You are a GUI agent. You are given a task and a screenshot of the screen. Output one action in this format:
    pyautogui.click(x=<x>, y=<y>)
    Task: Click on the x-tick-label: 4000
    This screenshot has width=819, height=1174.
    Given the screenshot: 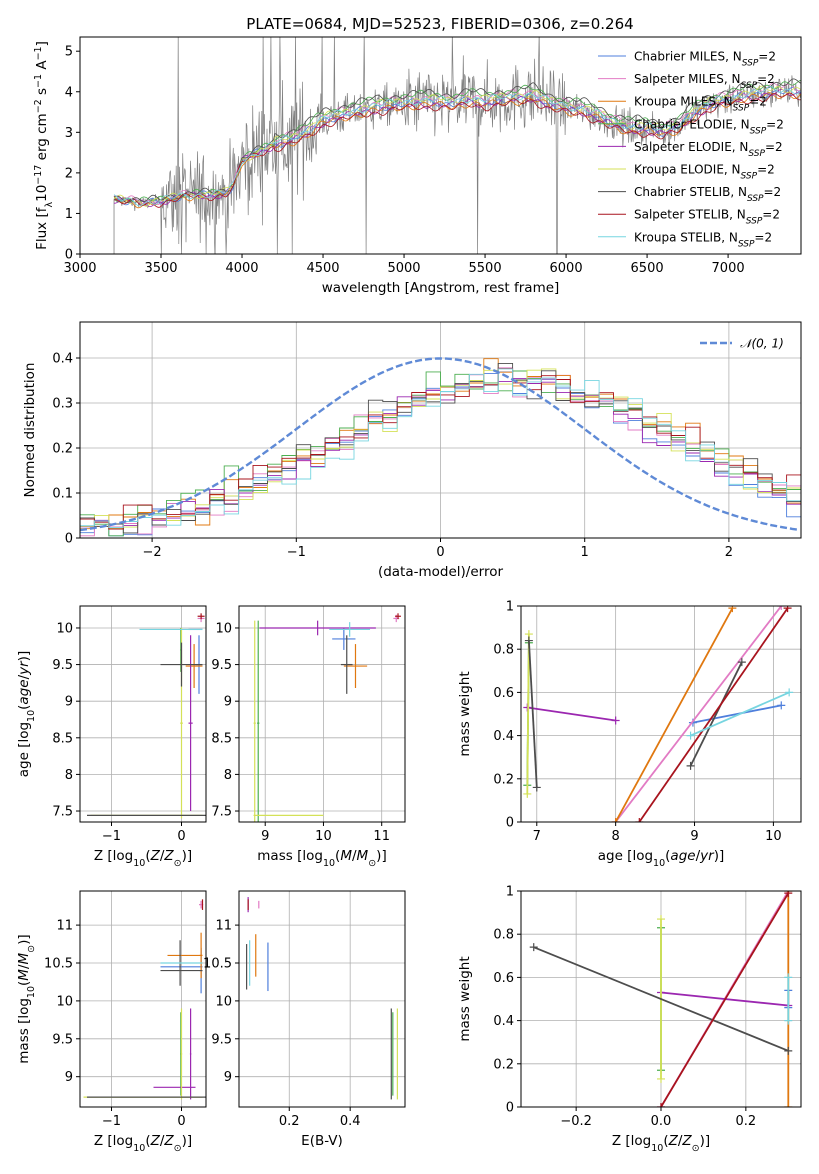 What is the action you would take?
    pyautogui.click(x=241, y=268)
    